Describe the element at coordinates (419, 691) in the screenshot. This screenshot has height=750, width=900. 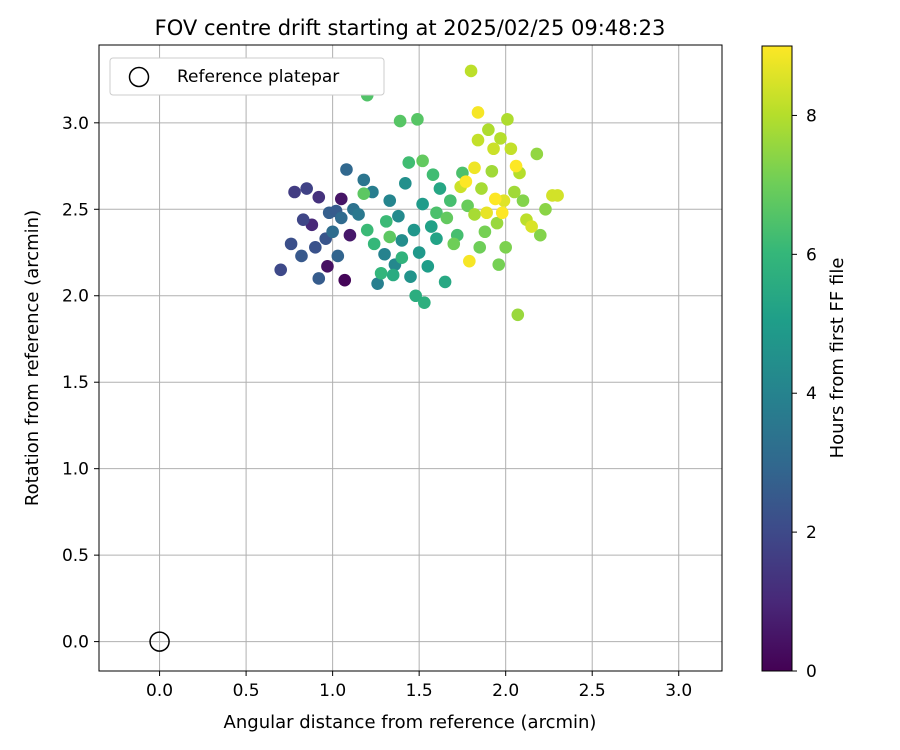
I see `x-tick-label: 1.5` at that location.